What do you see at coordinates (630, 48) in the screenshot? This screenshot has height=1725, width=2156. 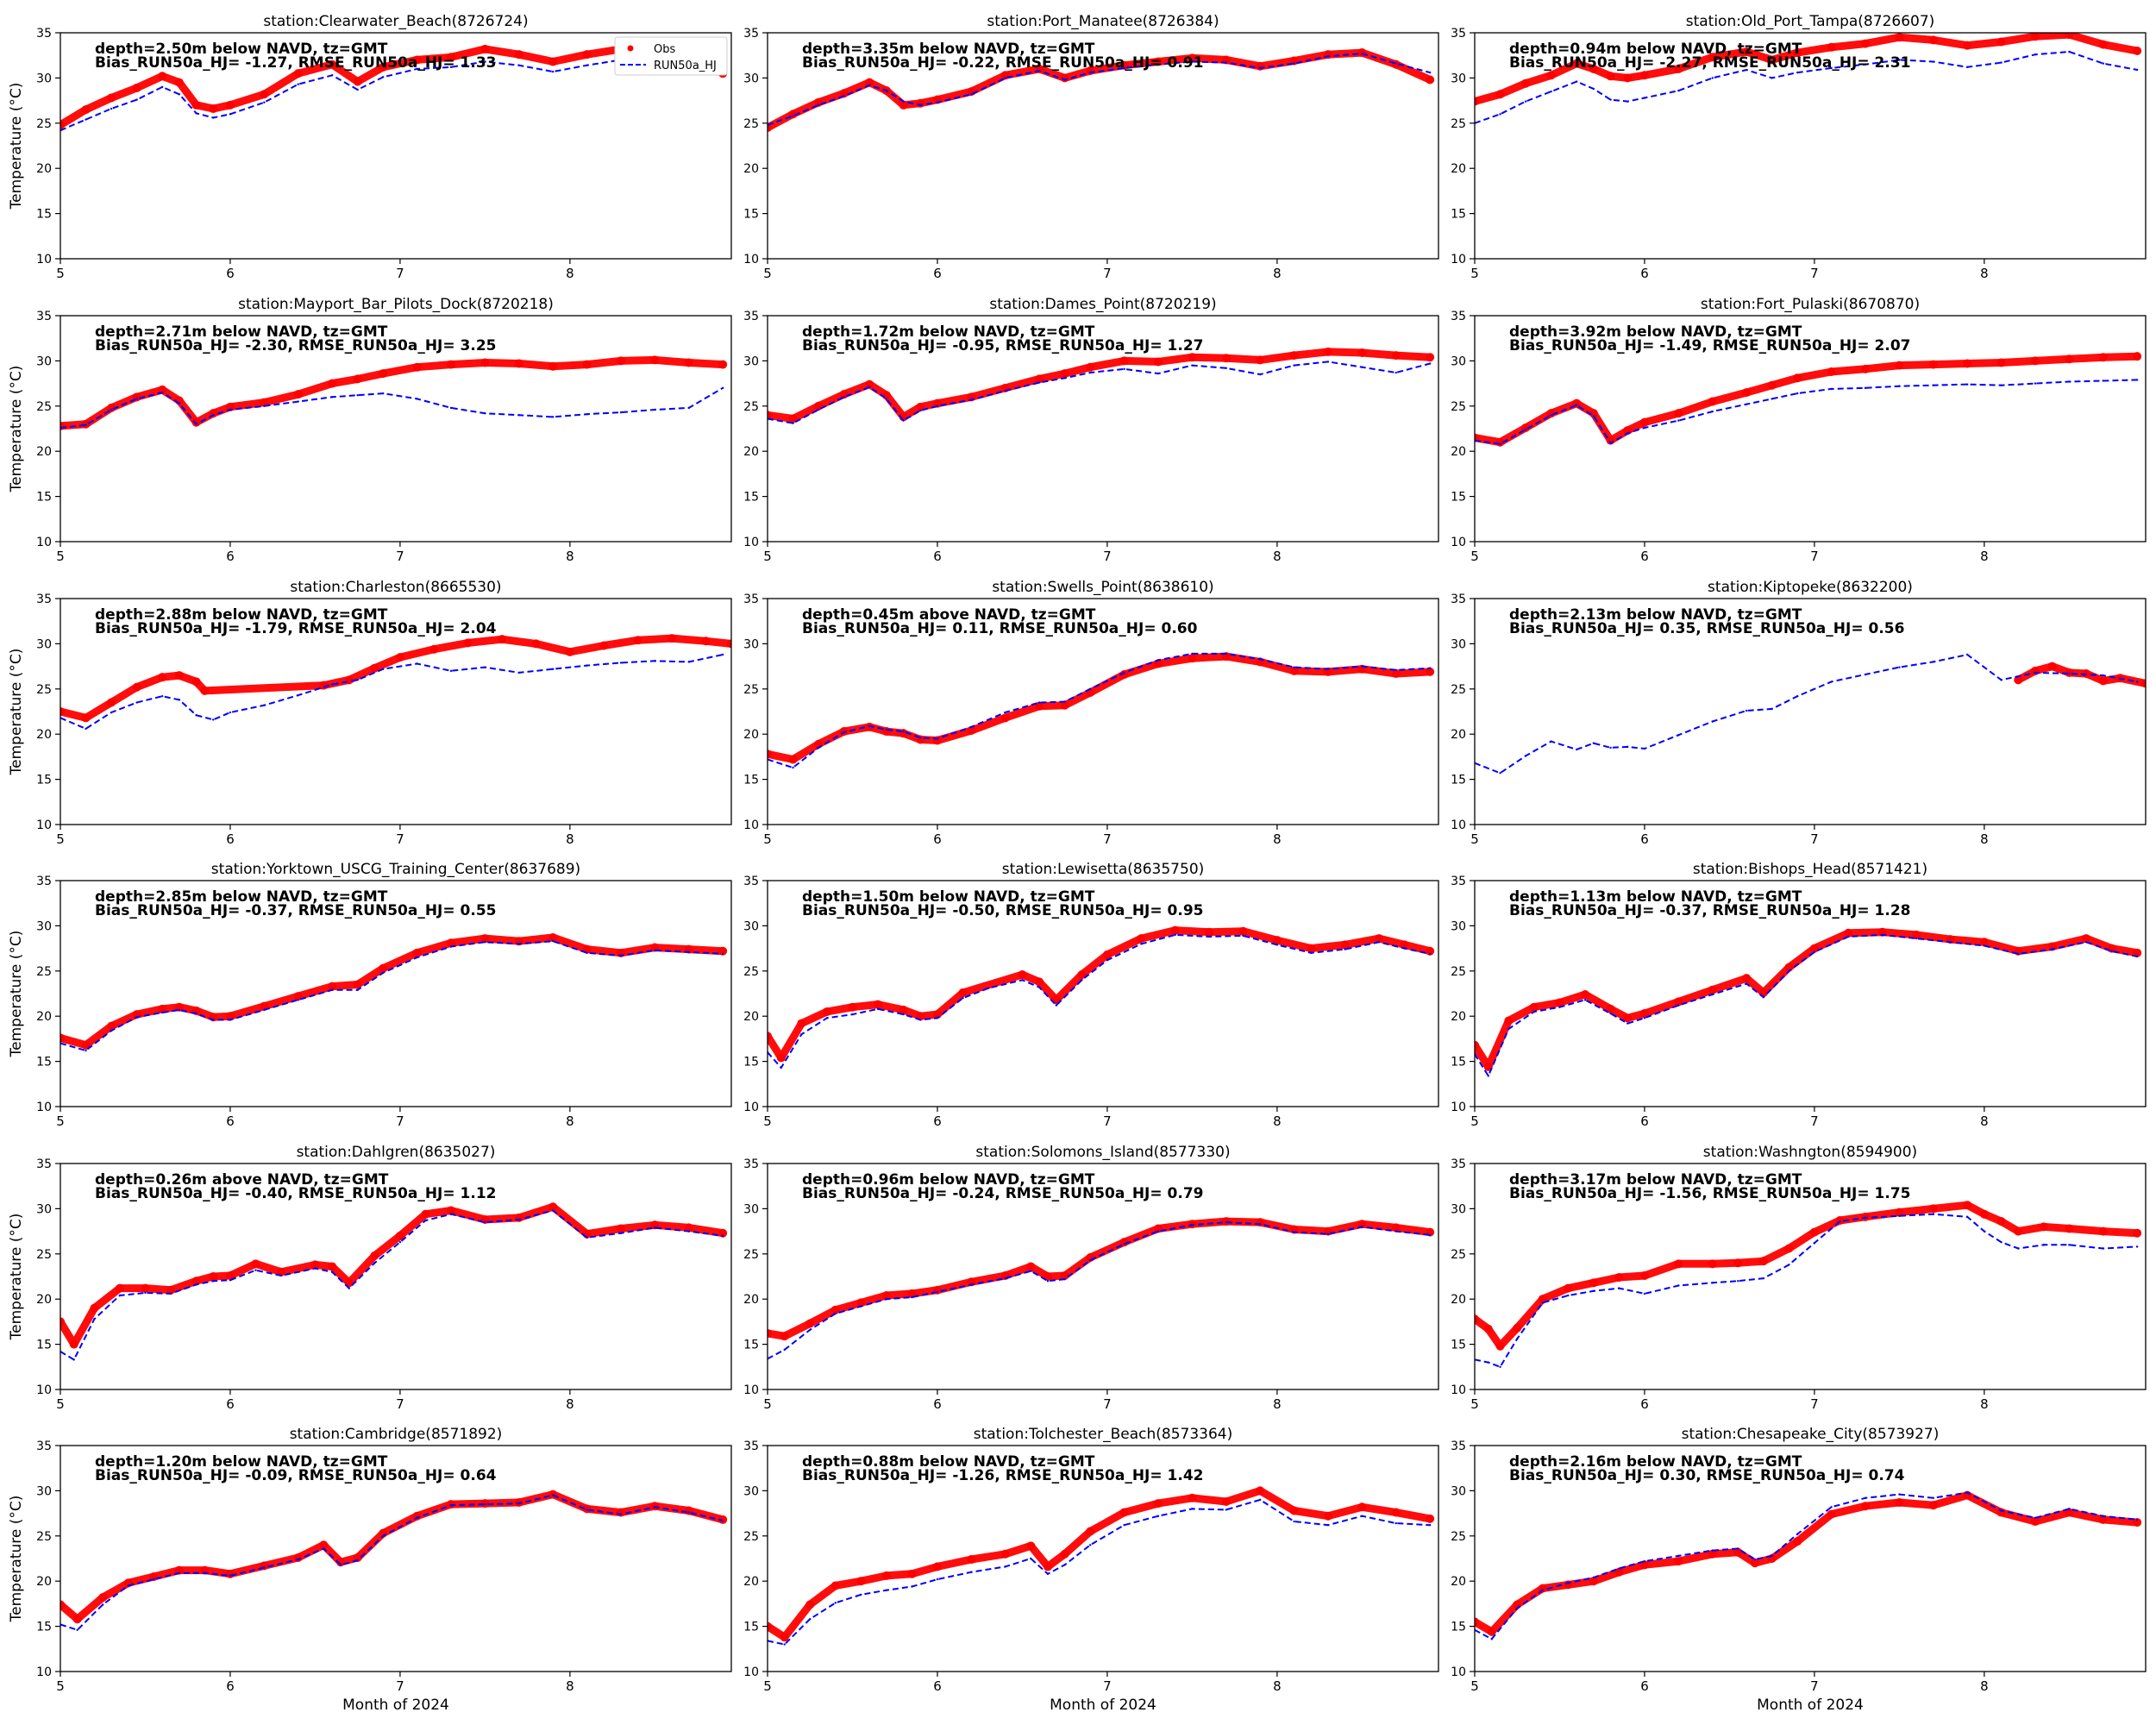 I see `legend-obs-marker` at bounding box center [630, 48].